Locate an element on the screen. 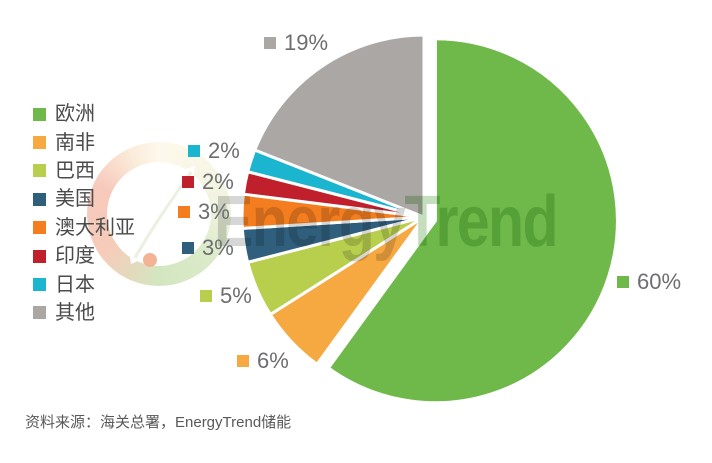  legend-item: 澳大利亚 is located at coordinates (84, 228).